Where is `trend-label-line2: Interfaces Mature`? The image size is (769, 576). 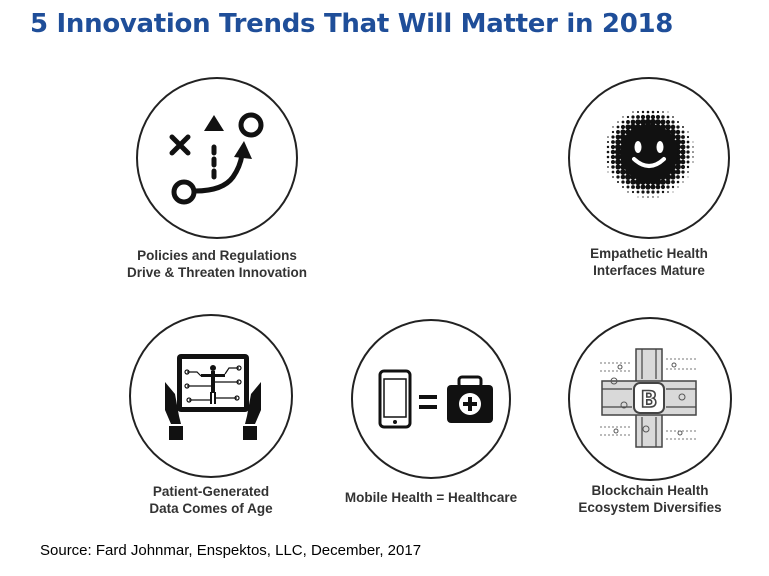 trend-label-line2: Interfaces Mature is located at coordinates (649, 270).